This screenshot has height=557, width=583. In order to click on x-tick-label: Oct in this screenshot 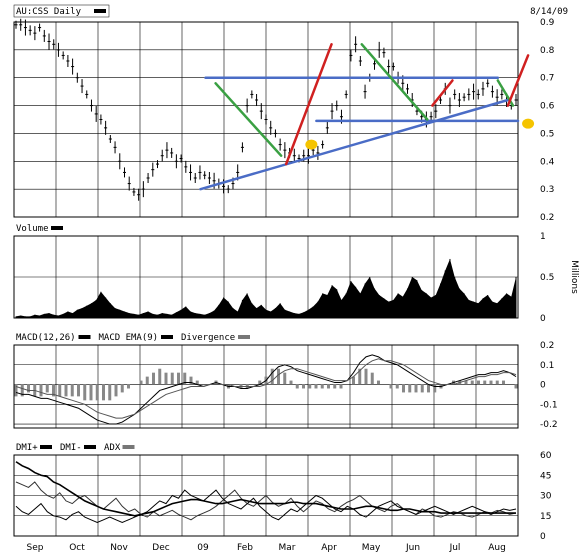, I will do `click(77, 548)`.